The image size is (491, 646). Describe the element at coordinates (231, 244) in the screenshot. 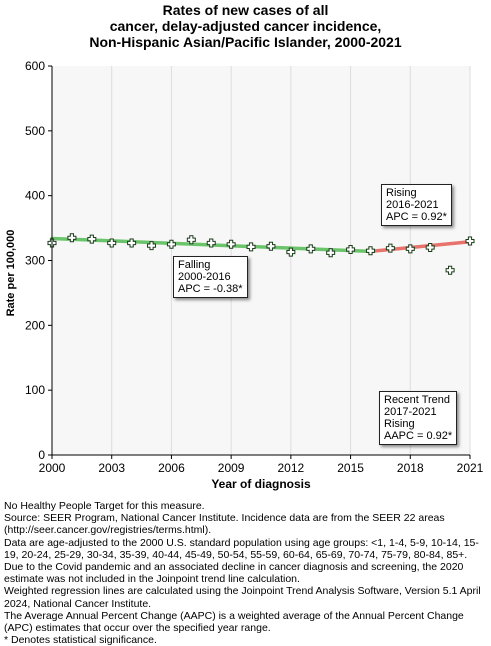

I see `data-point-2009` at that location.